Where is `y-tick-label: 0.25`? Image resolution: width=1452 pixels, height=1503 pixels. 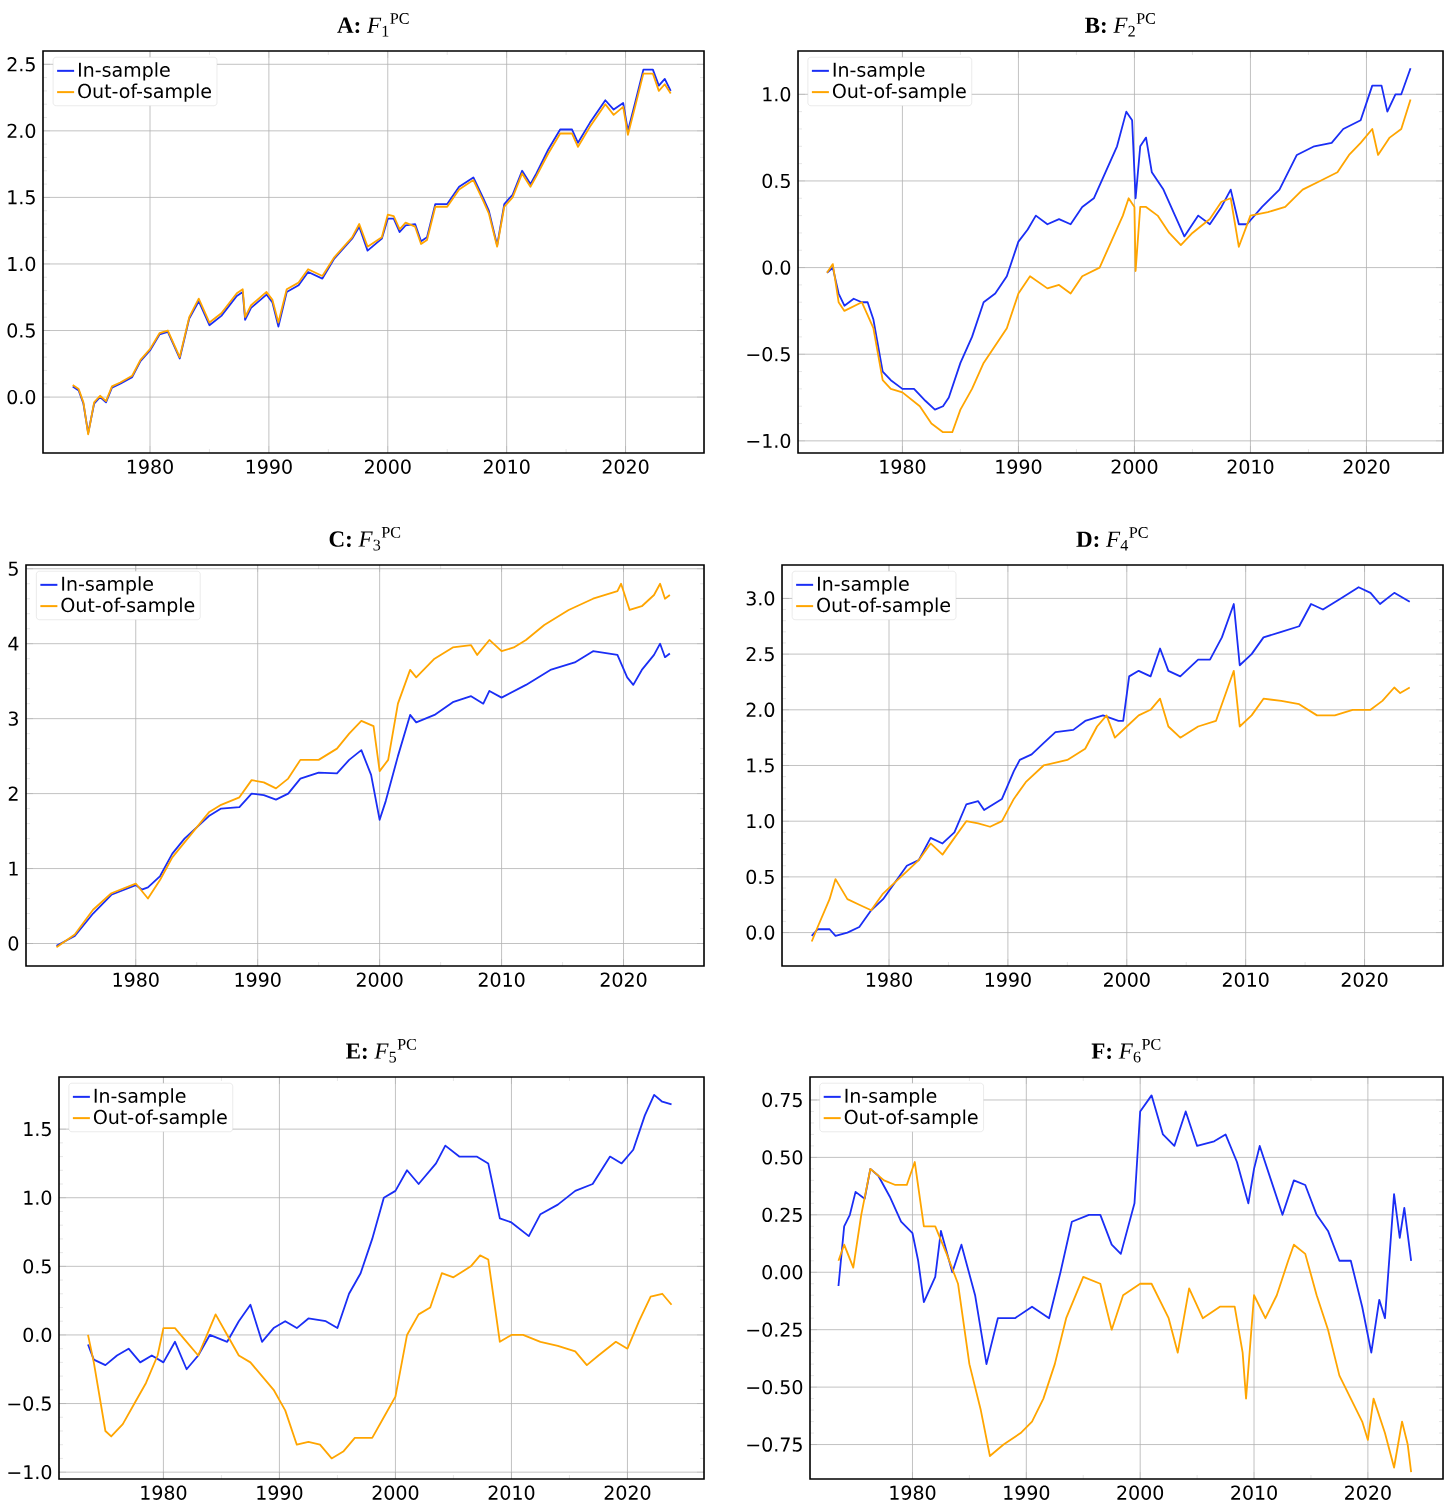 y-tick-label: 0.25 is located at coordinates (782, 1215).